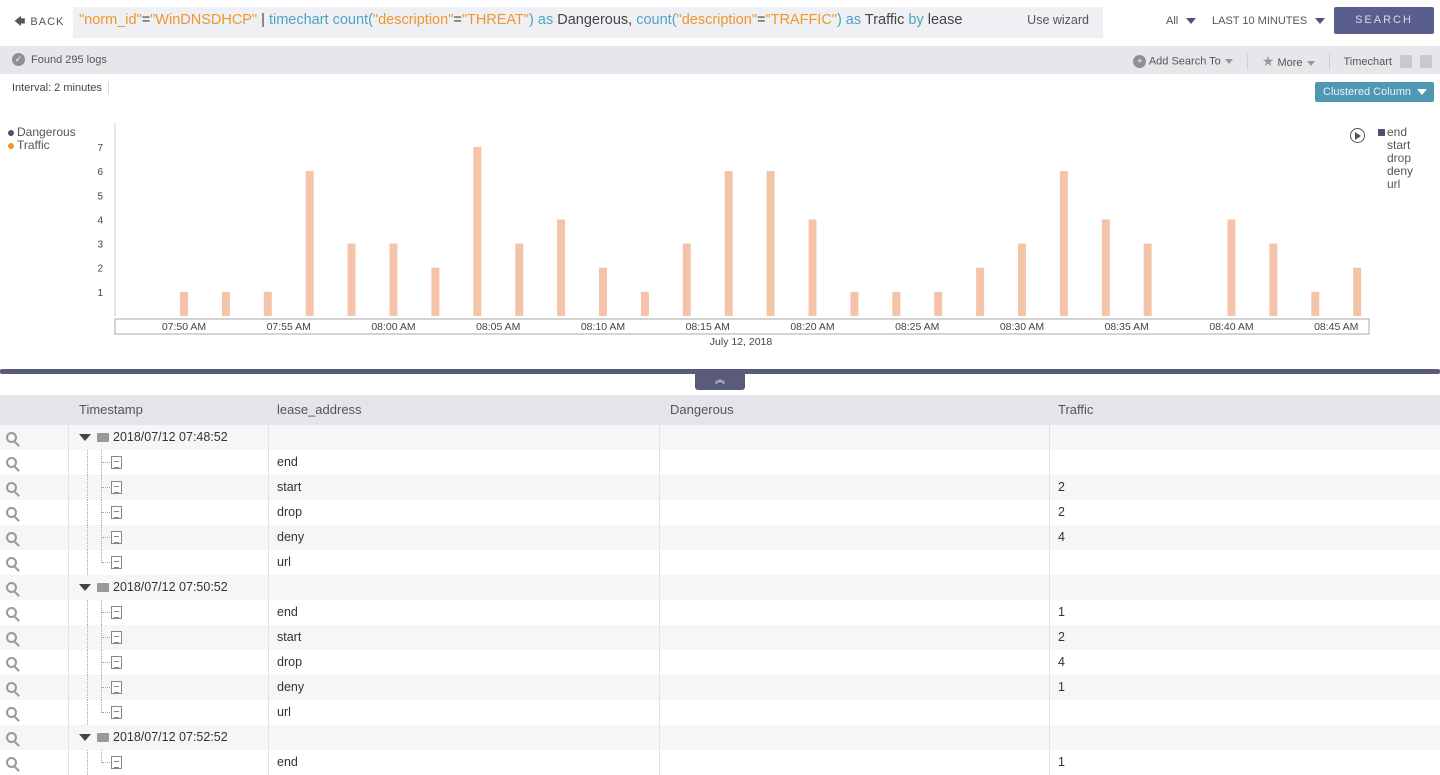 This screenshot has width=1440, height=775. Describe the element at coordinates (1183, 61) in the screenshot. I see `add-search-to-button: + Add Search To` at that location.